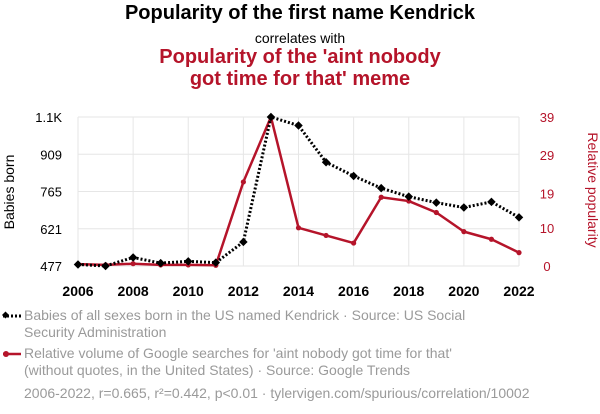 The height and width of the screenshot is (414, 600). Describe the element at coordinates (51, 154) in the screenshot. I see `y-tick-label-left: 909` at that location.